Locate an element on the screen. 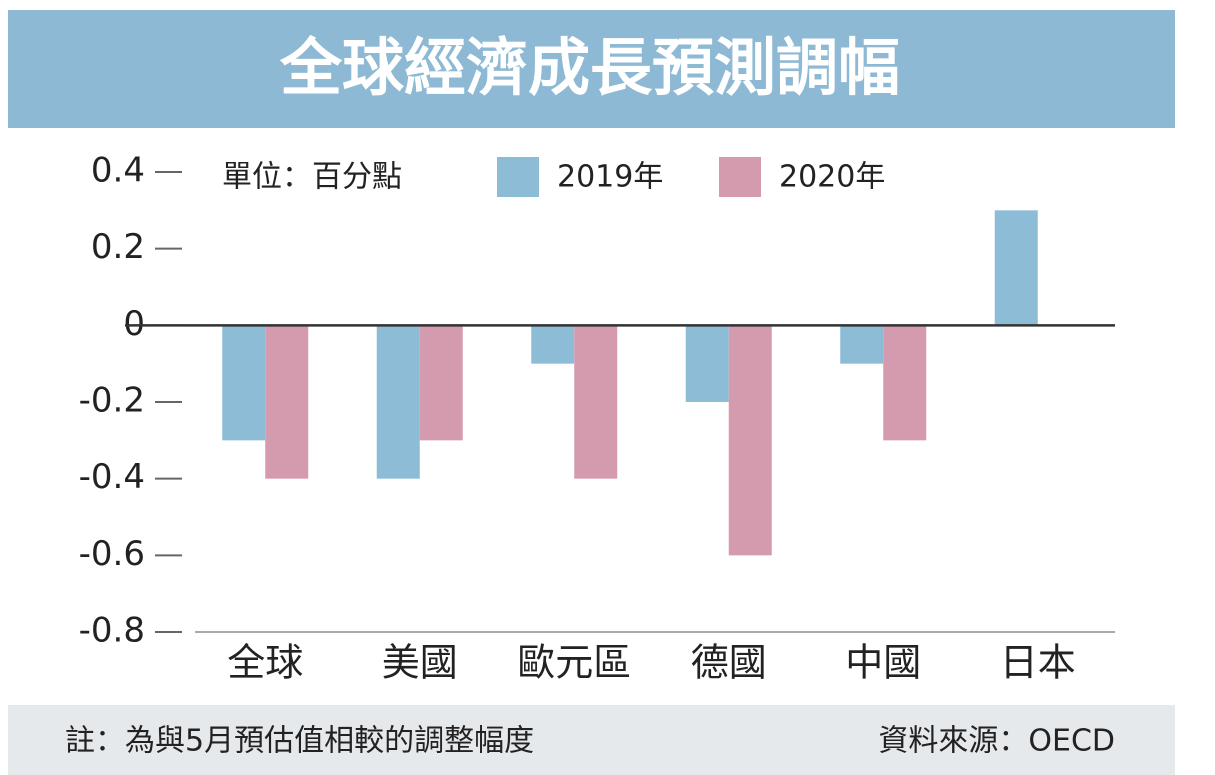 The width and height of the screenshot is (1215, 775). legend-label: 2019年 is located at coordinates (610, 177).